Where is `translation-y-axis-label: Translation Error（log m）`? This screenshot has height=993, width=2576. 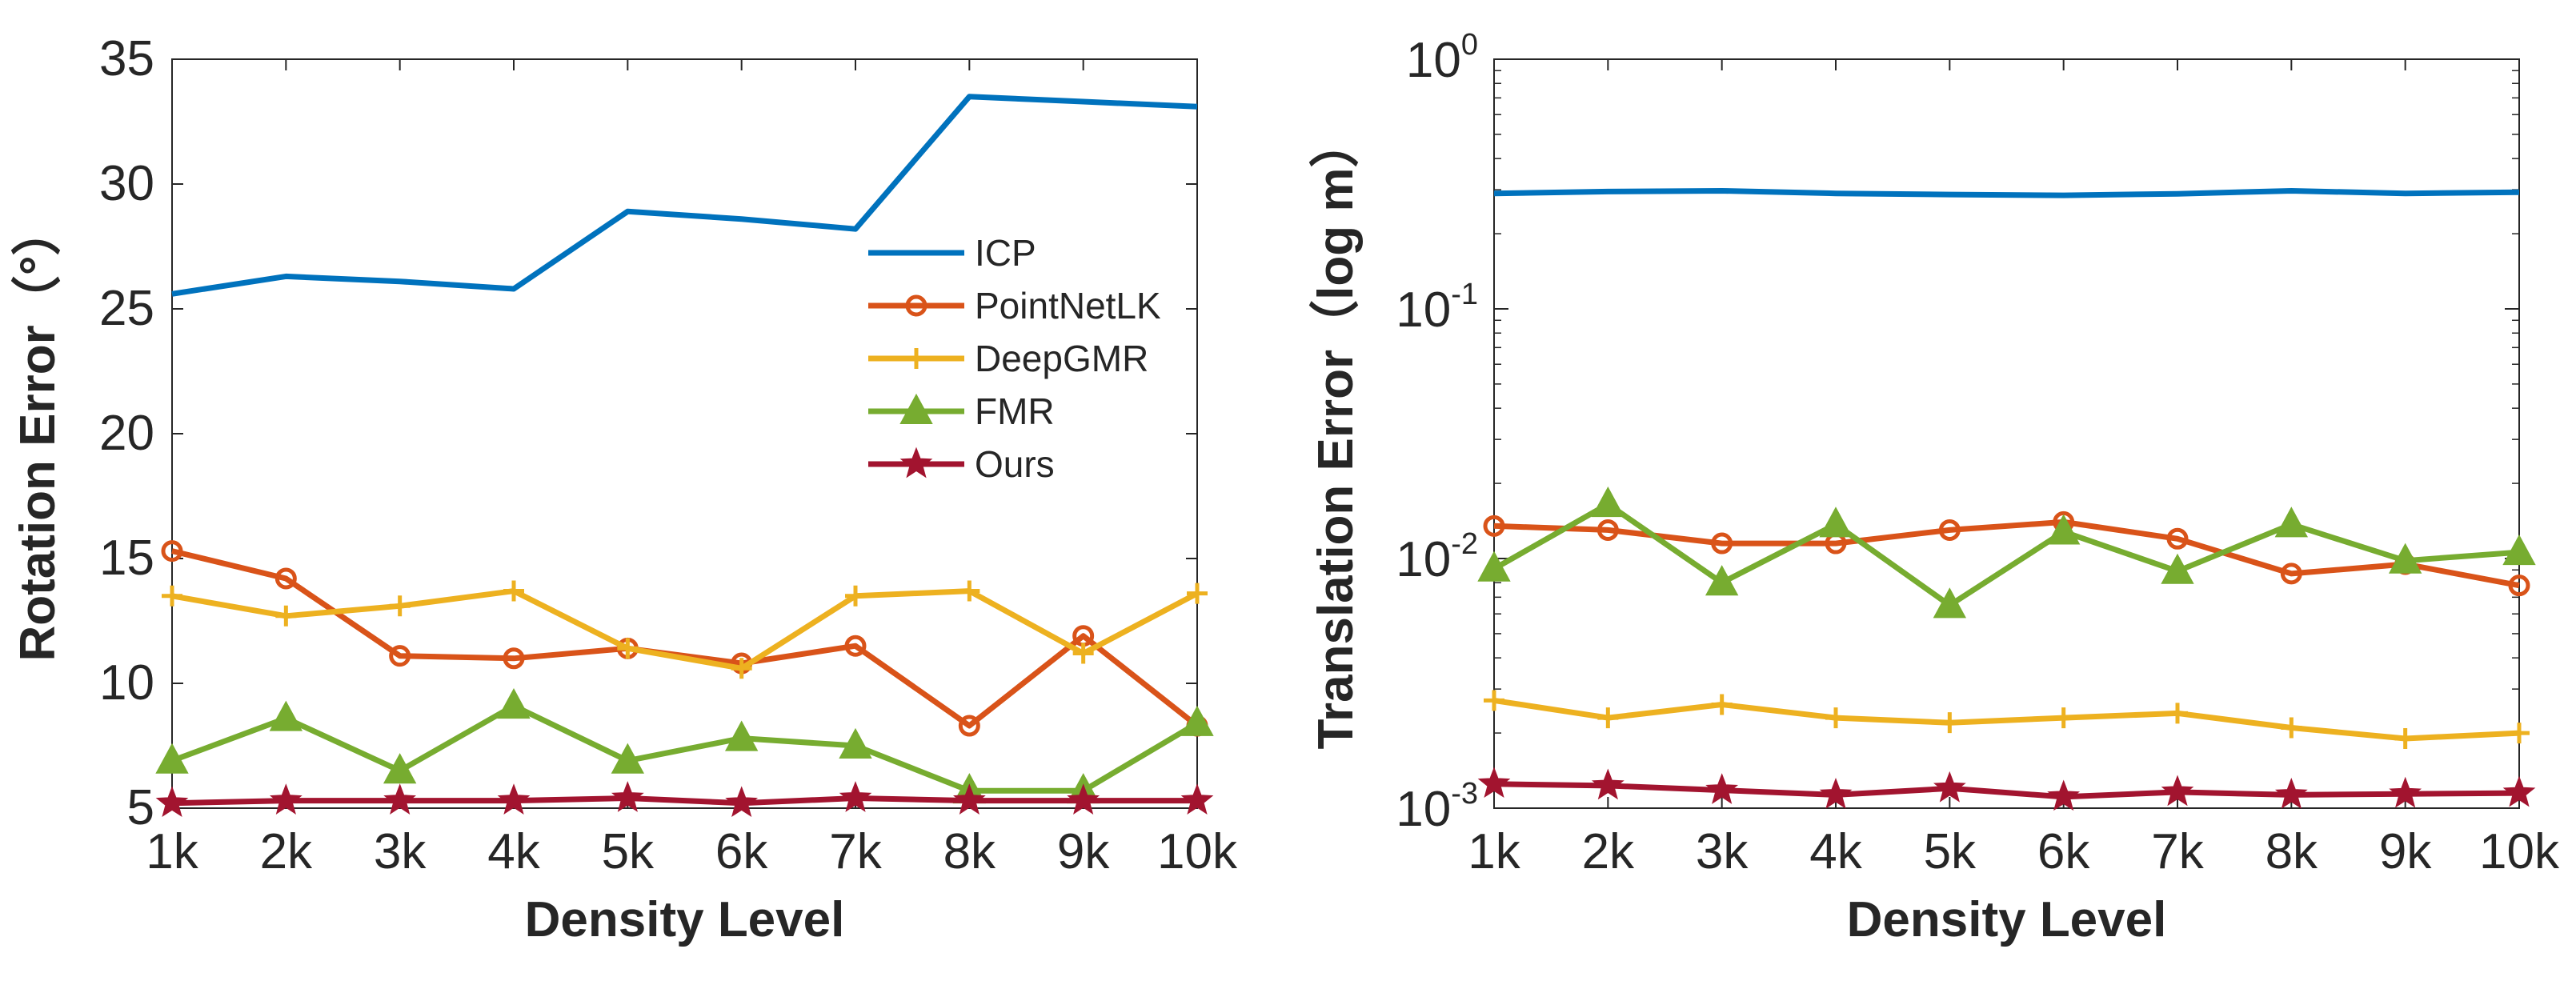
translation-y-axis-label: Translation Error（log m） is located at coordinates (1336, 434).